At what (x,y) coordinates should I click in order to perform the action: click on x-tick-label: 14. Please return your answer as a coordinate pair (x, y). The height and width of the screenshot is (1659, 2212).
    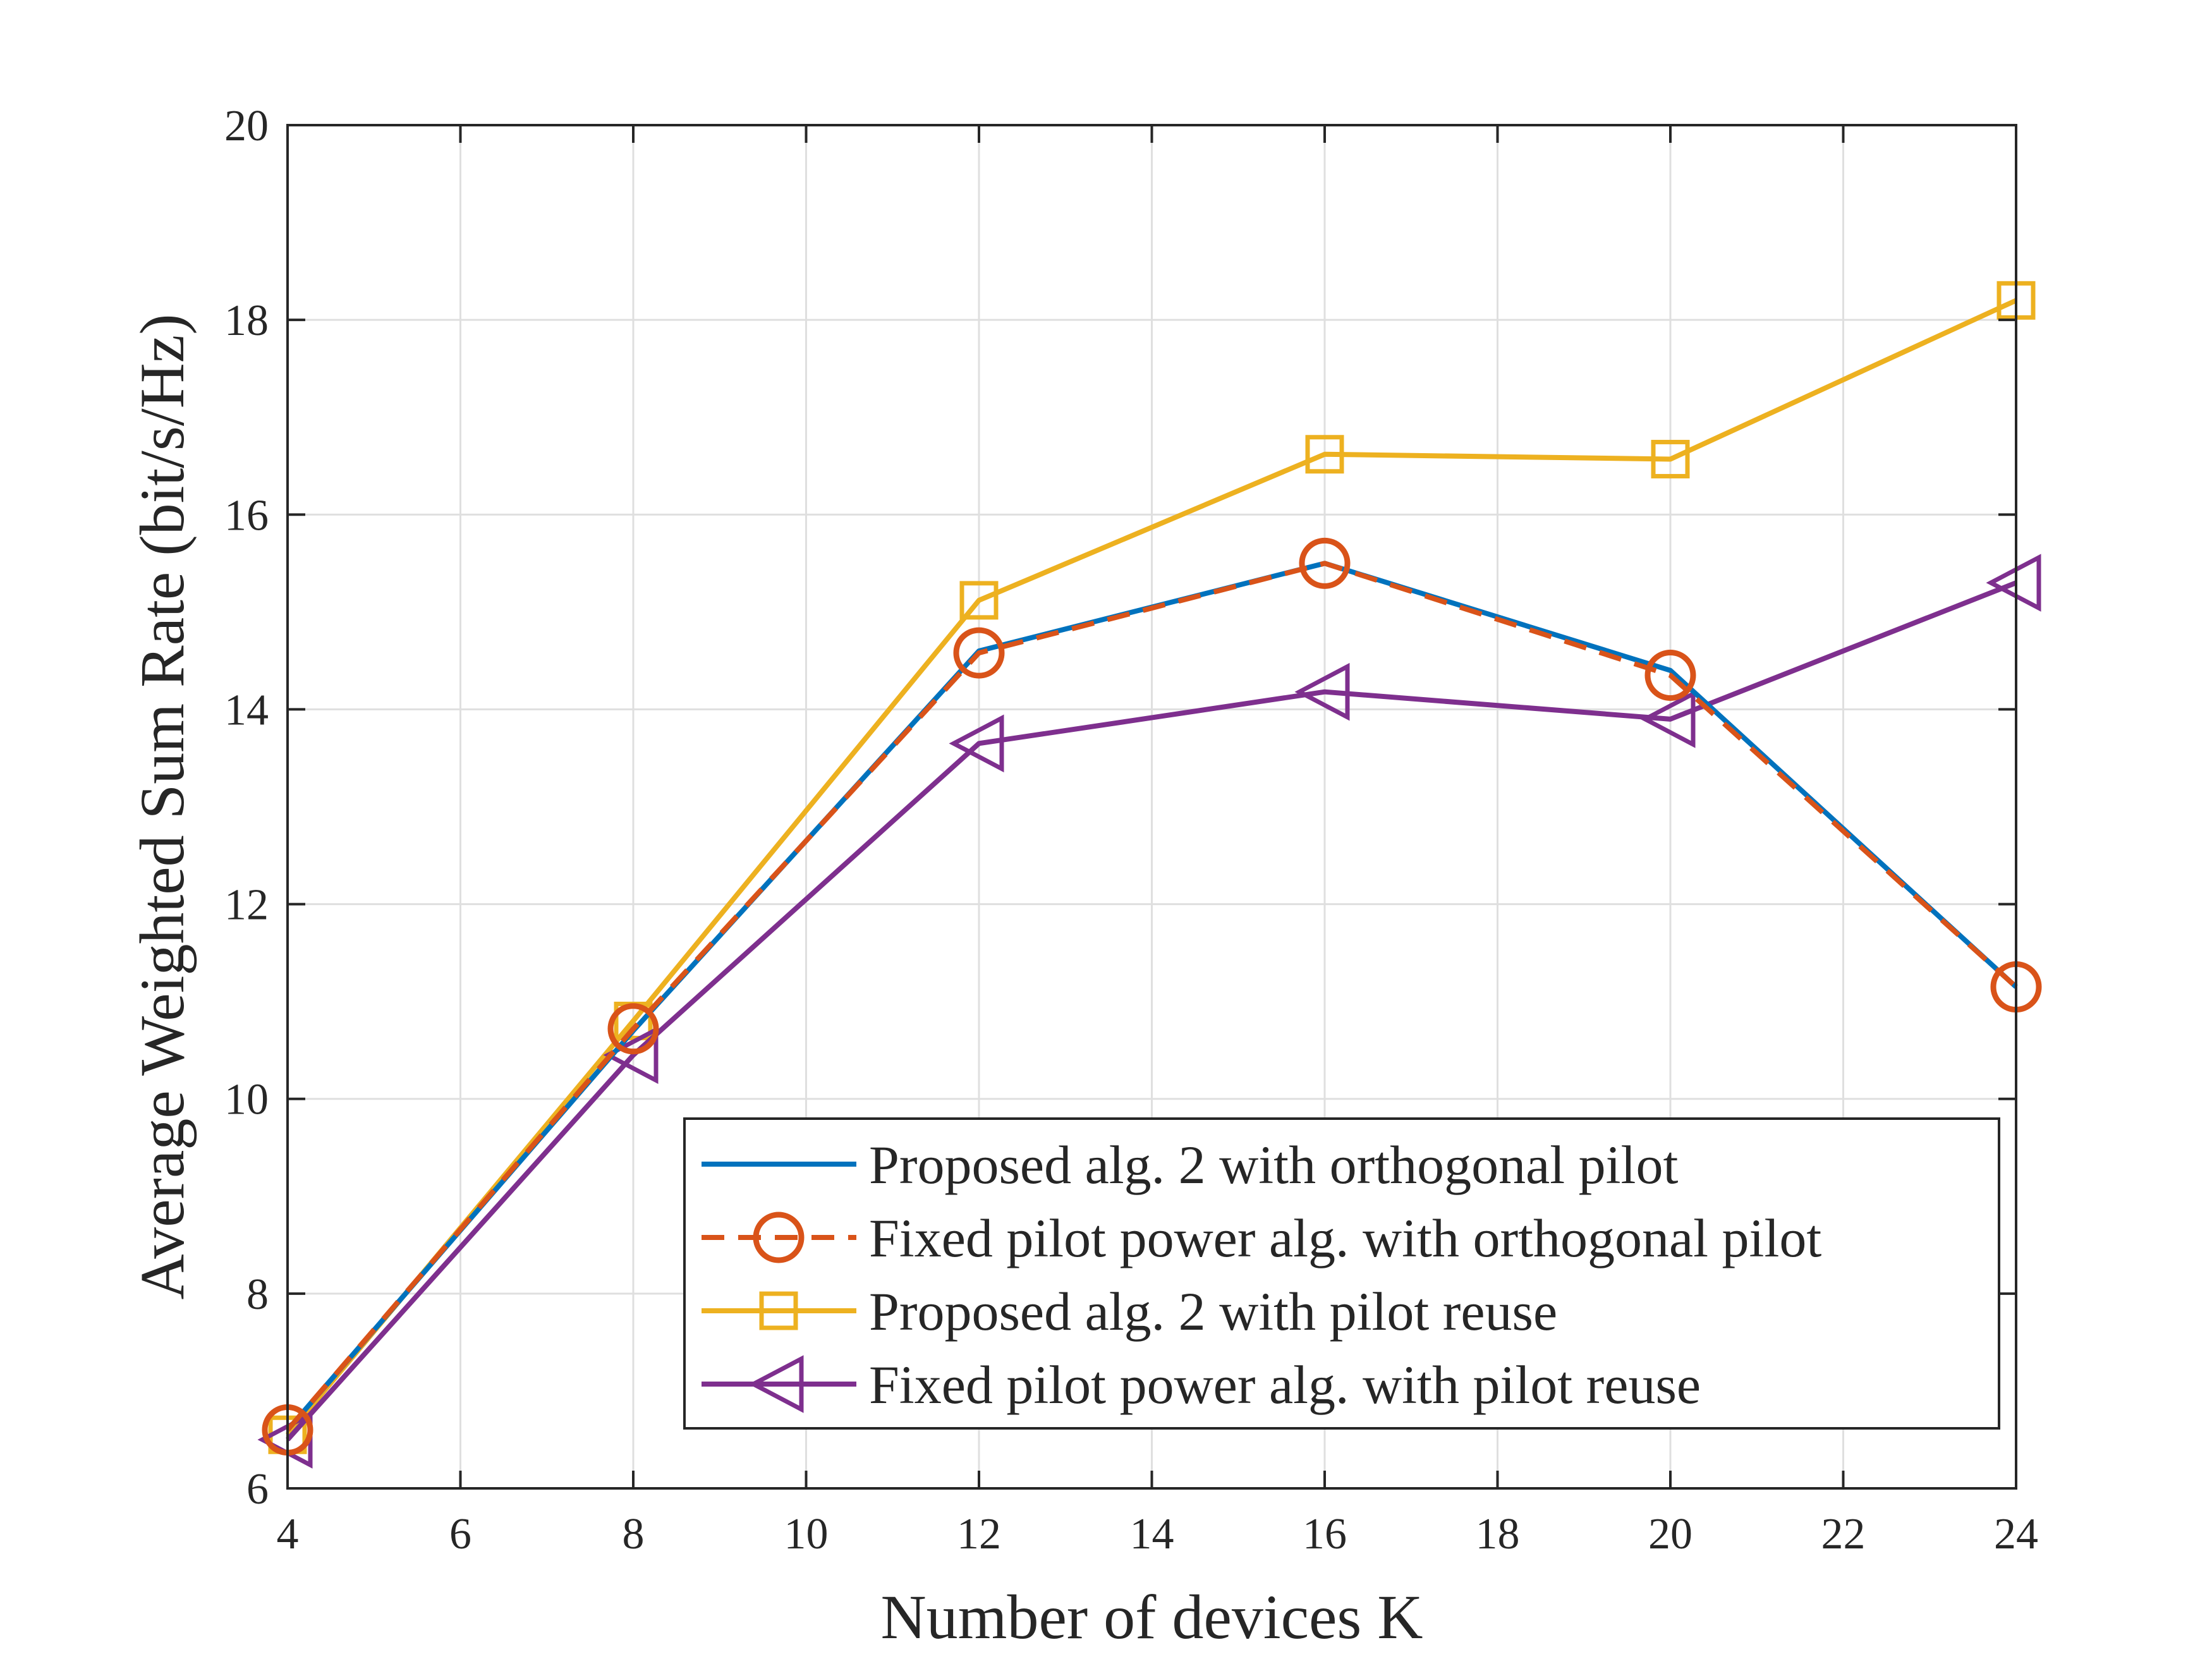
    Looking at the image, I should click on (1152, 1534).